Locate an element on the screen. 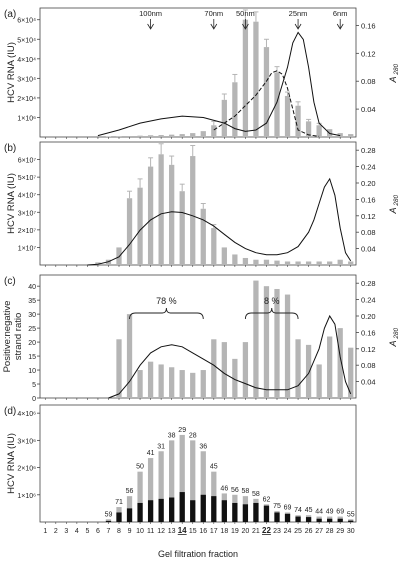 This screenshot has height=565, width=416. y-tick-label: 30 is located at coordinates (32, 315).